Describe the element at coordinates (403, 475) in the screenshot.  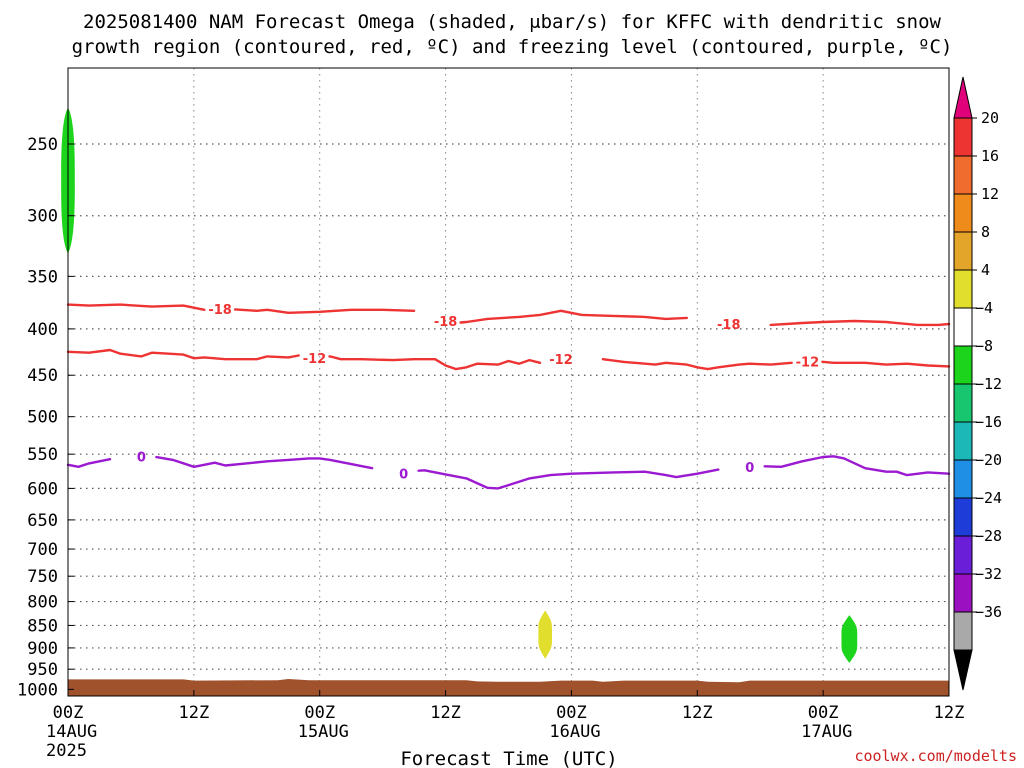
I see `contour-2-label-1: 0` at that location.